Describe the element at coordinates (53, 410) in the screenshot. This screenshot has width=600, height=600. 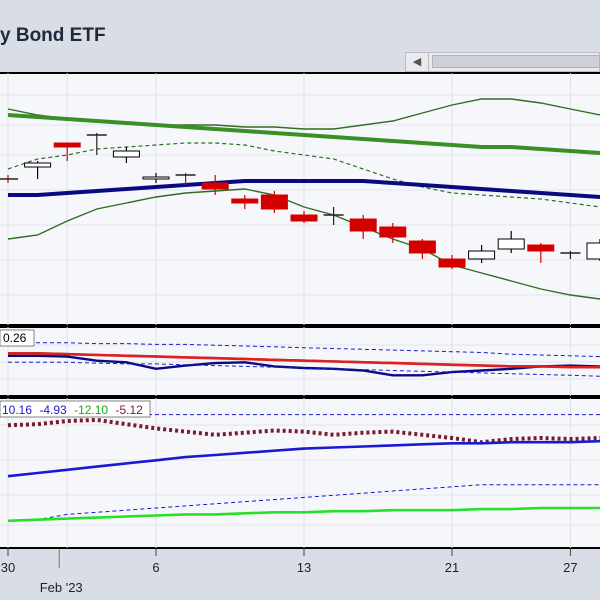
I see `indicator2-value-2: -4.93` at that location.